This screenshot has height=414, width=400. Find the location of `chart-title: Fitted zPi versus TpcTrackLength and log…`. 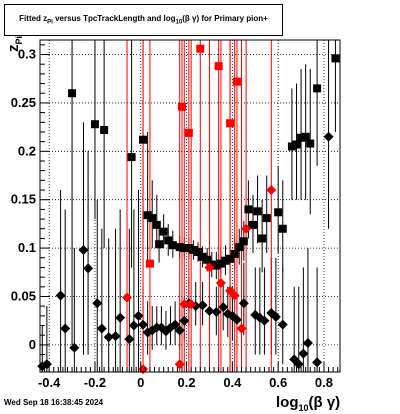

chart-title: Fitted zPi versus TpcTrackLength and log… is located at coordinates (143, 20).